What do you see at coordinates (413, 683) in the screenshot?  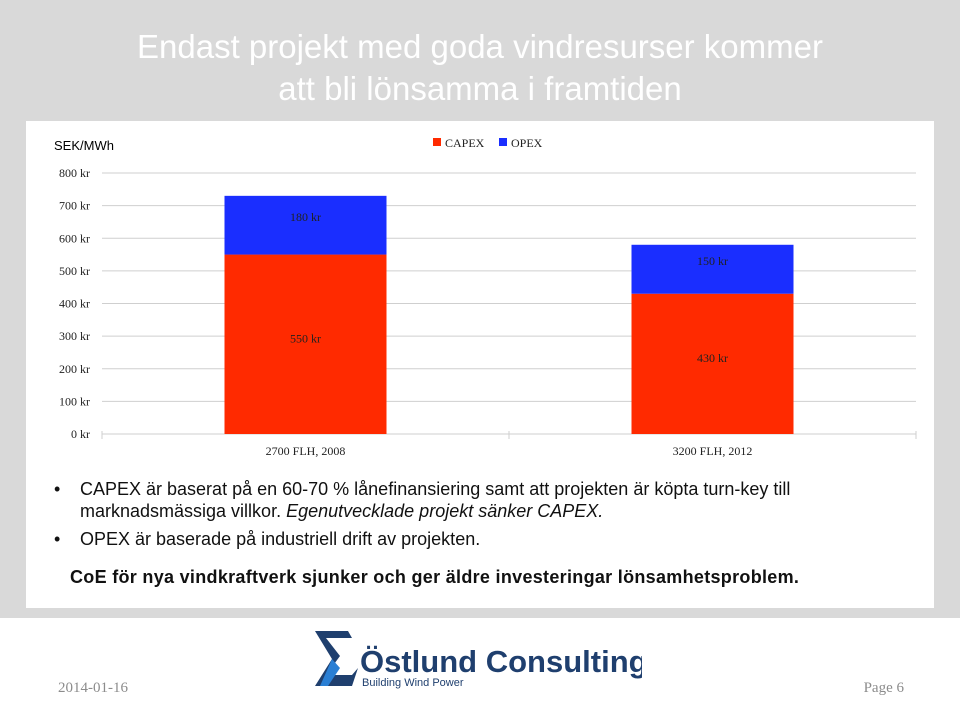 I see `logo-tagline: Building Wind Power` at bounding box center [413, 683].